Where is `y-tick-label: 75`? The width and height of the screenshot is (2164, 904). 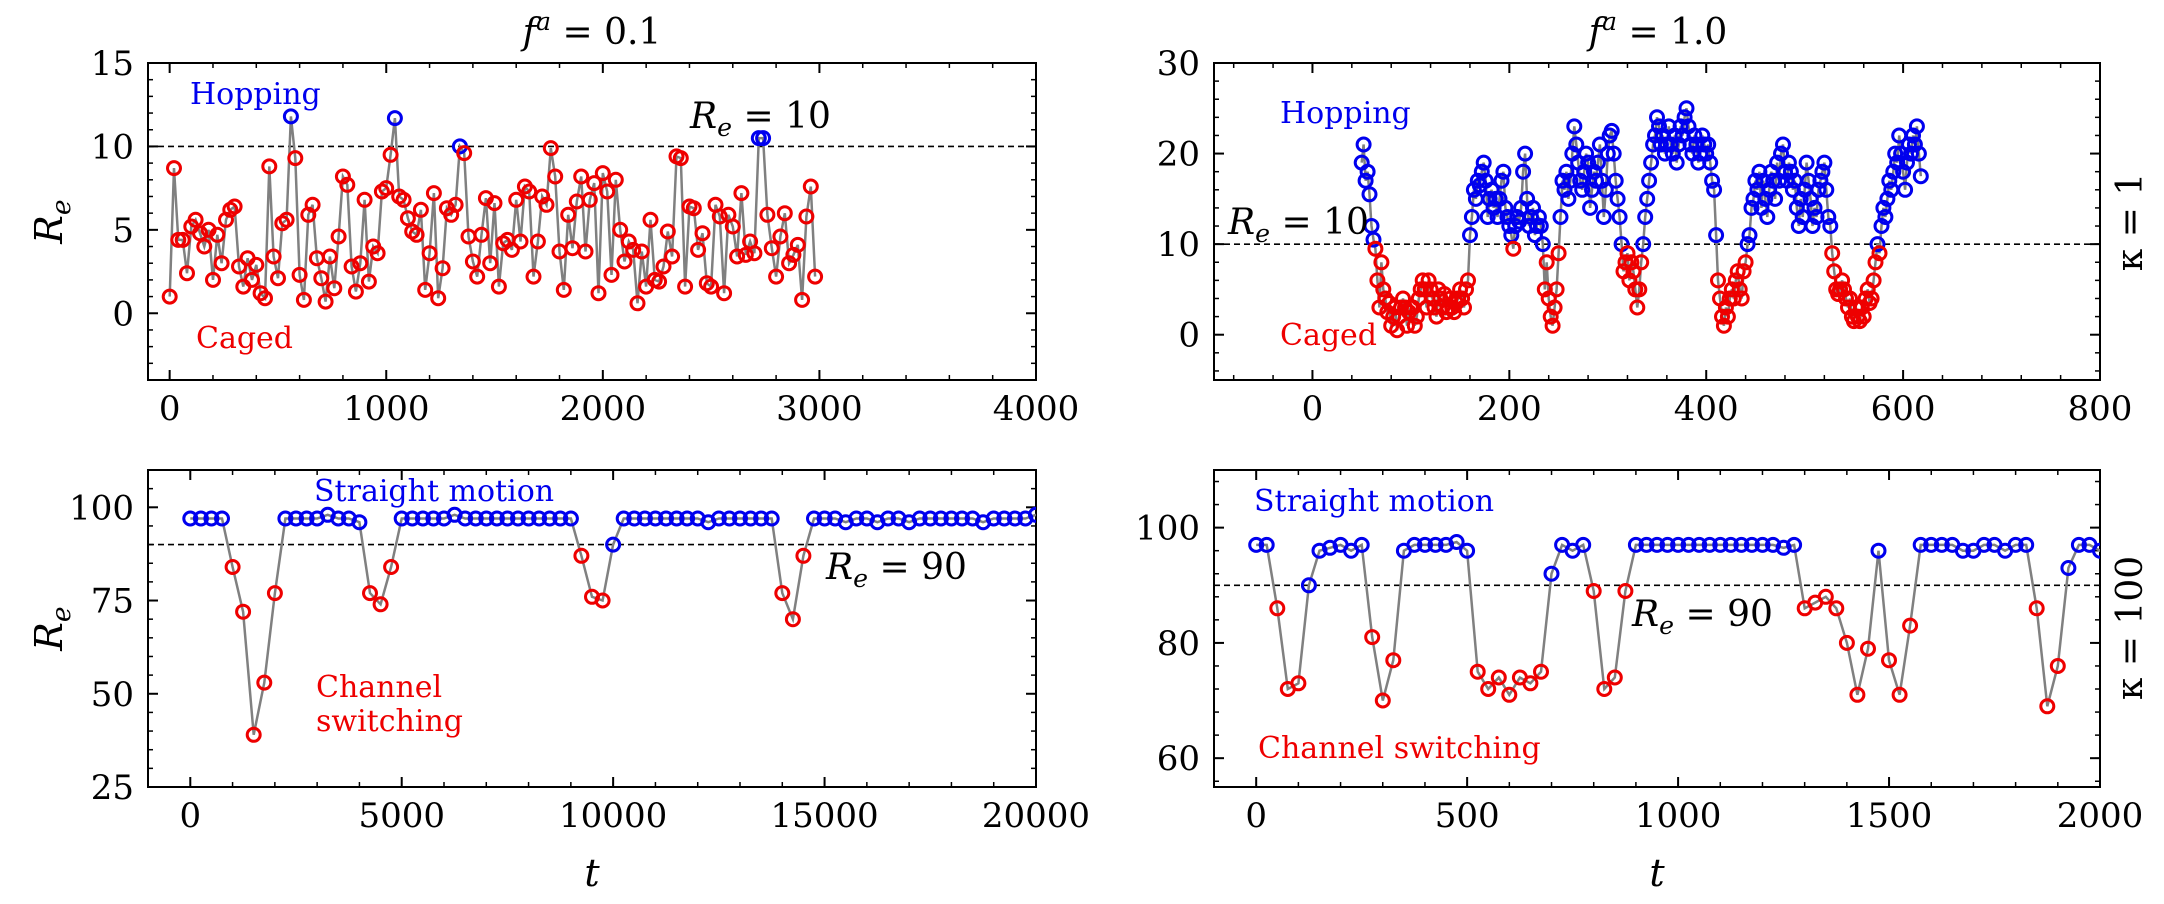
y-tick-label: 75 is located at coordinates (112, 602).